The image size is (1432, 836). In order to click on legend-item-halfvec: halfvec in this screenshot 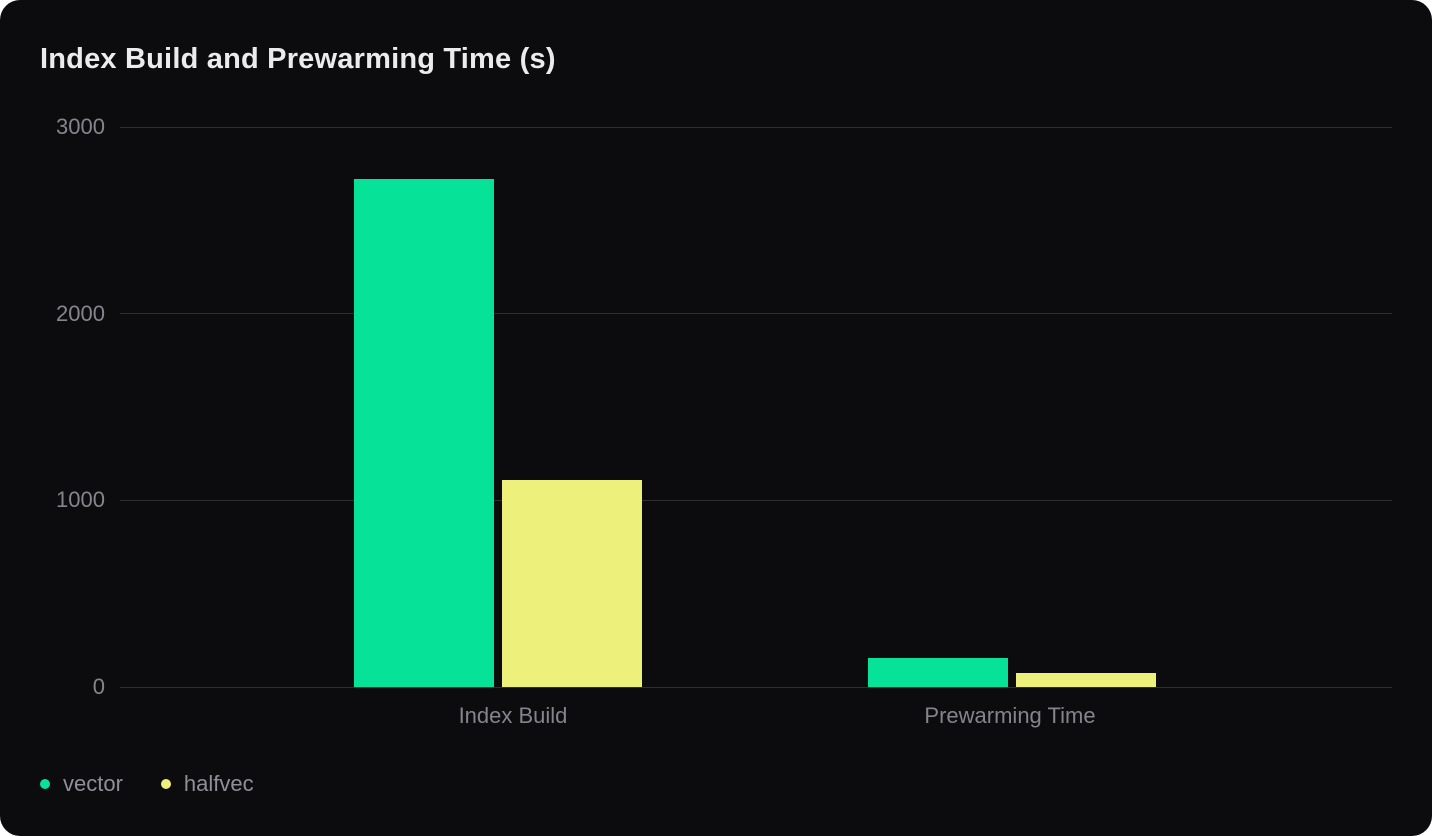, I will do `click(207, 783)`.